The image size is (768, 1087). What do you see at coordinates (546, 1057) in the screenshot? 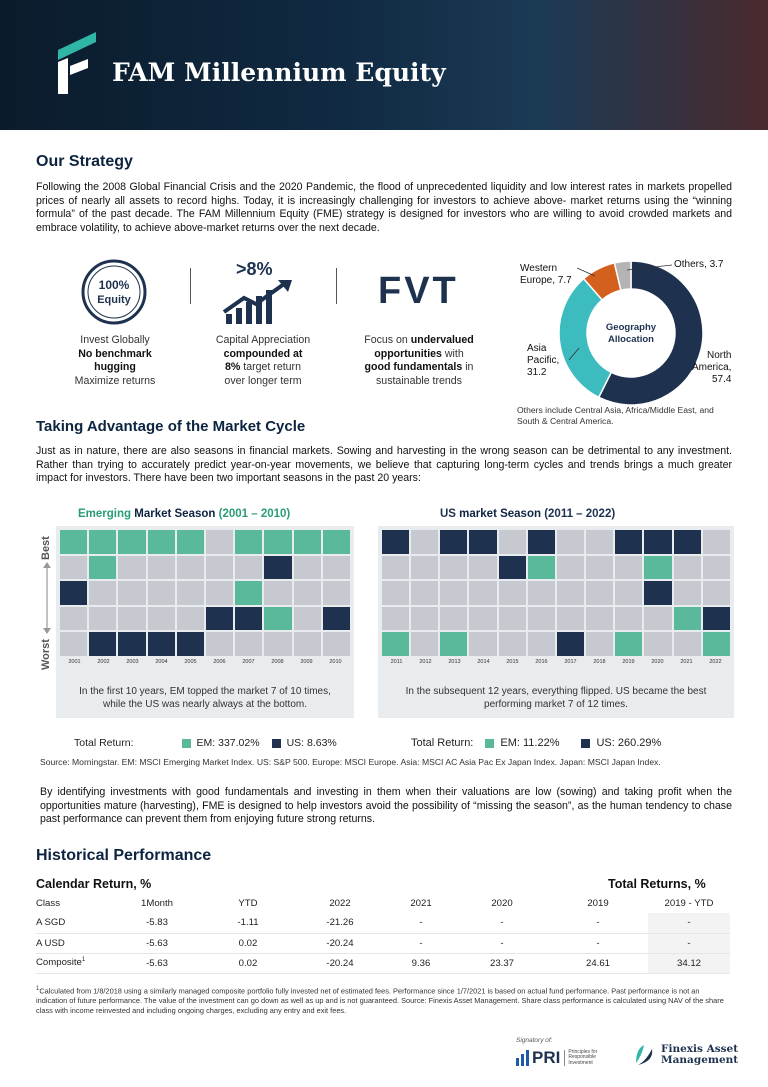
I see `pri-text: PRI` at bounding box center [546, 1057].